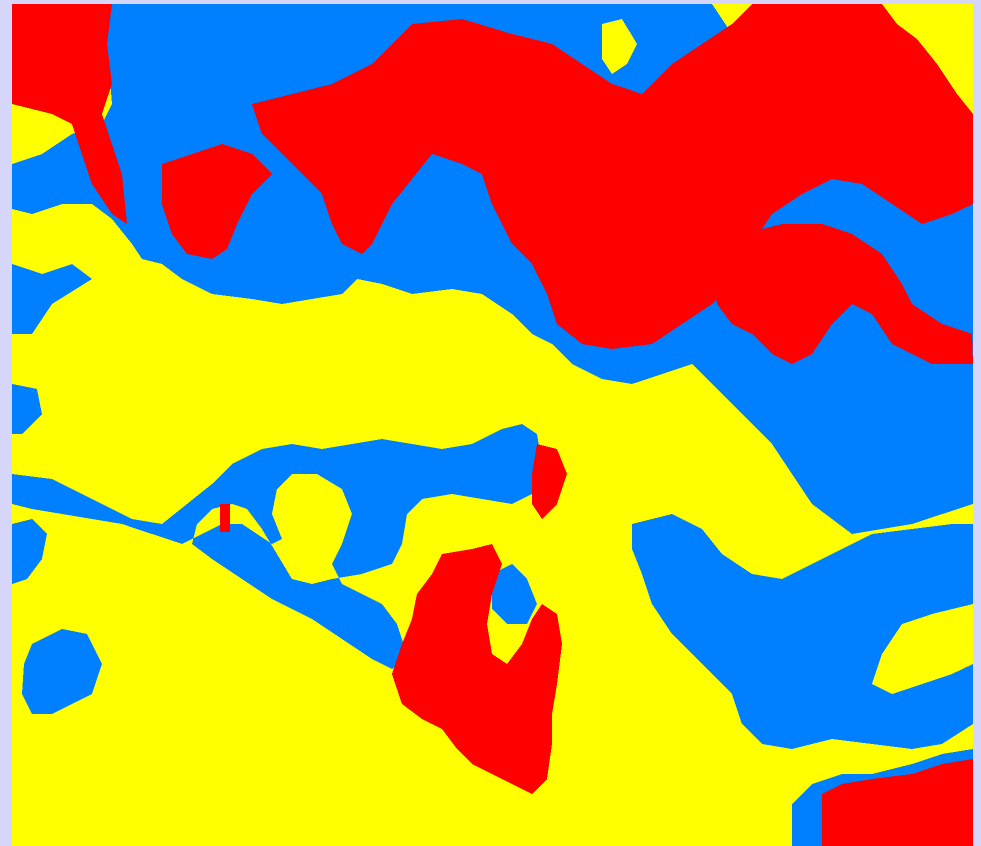 The height and width of the screenshot is (846, 981). I want to click on red-region-small-dot, so click(225, 518).